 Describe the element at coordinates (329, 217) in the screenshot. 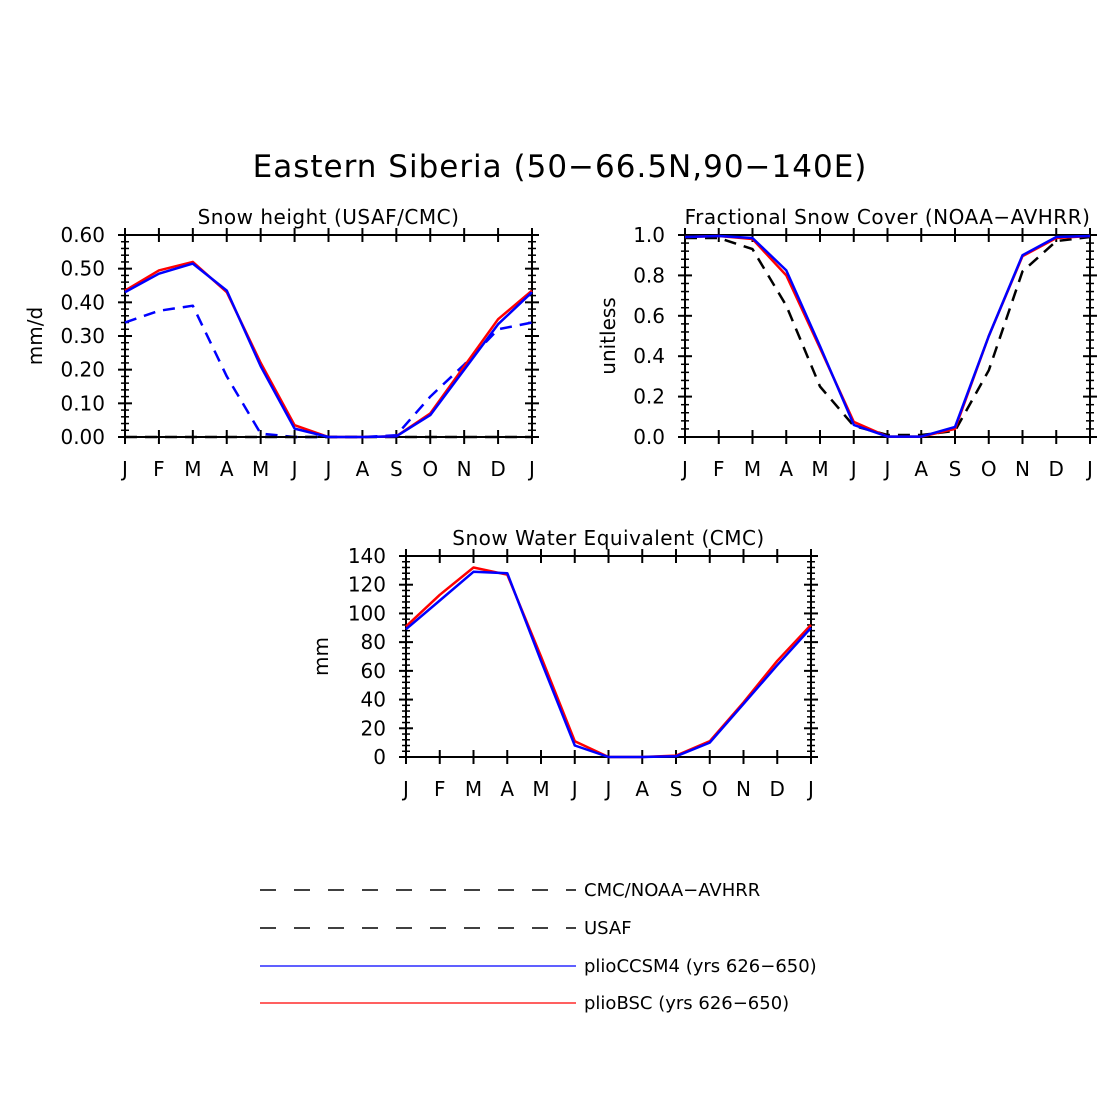

I see `panel-title: Snow height (USAF/CMC)` at that location.